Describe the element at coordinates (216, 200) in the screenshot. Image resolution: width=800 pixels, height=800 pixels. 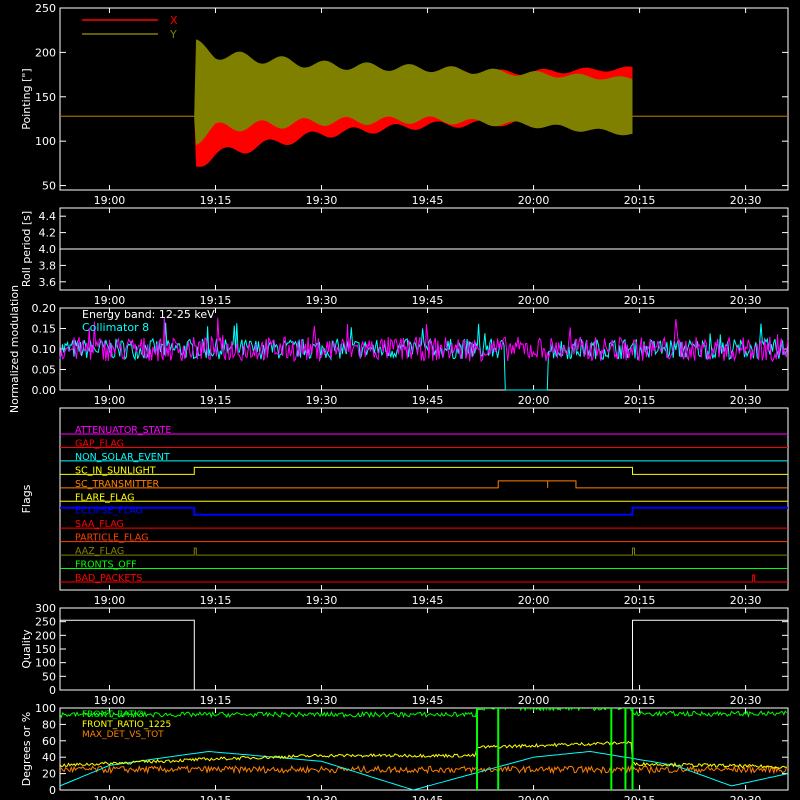
I see `pointing-xtick-label: 19:15` at that location.